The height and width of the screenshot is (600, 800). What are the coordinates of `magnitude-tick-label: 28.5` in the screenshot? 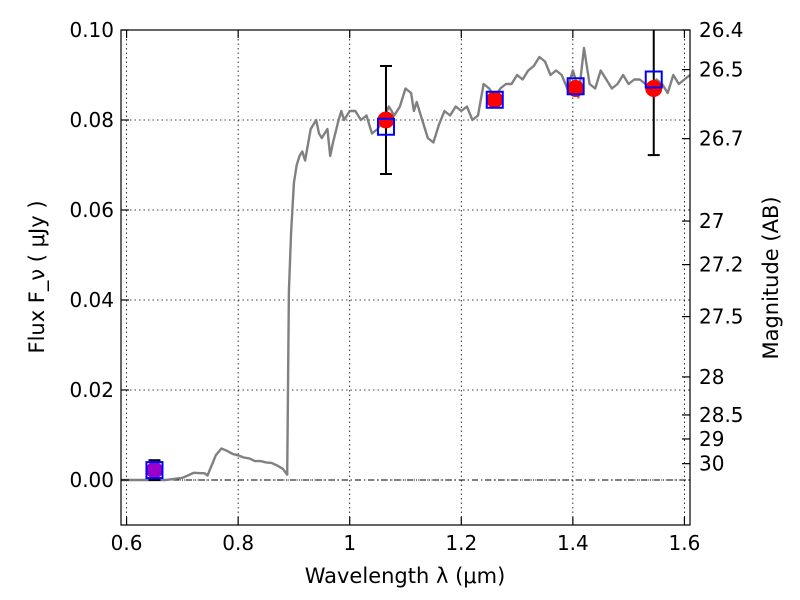 It's located at (721, 415).